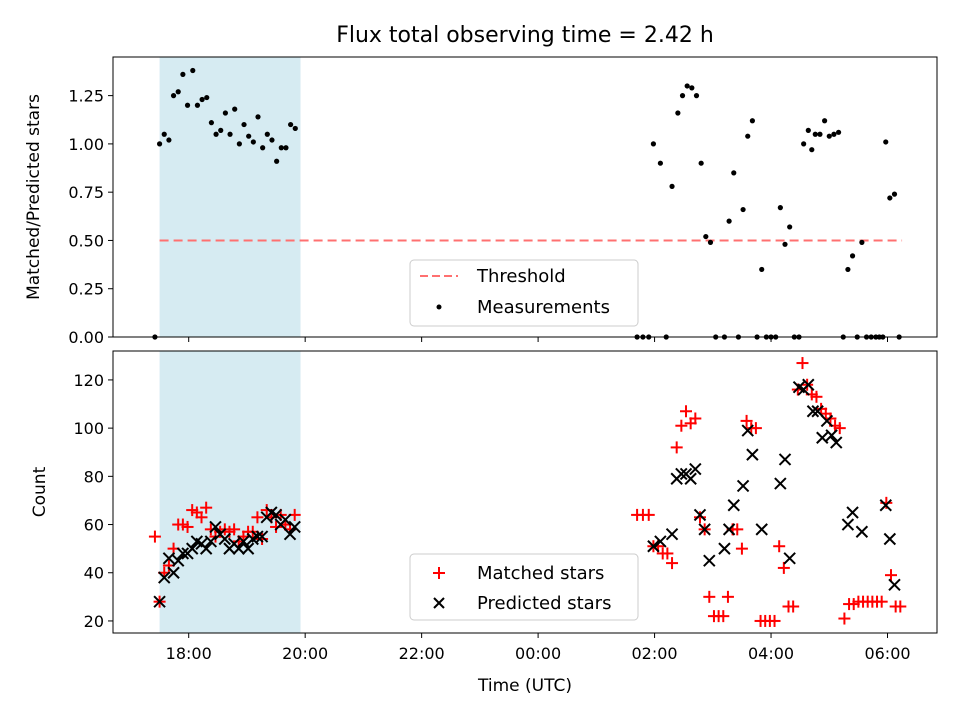 This screenshot has height=720, width=960. Describe the element at coordinates (544, 603) in the screenshot. I see `legend-predicted-label: Predicted stars` at that location.